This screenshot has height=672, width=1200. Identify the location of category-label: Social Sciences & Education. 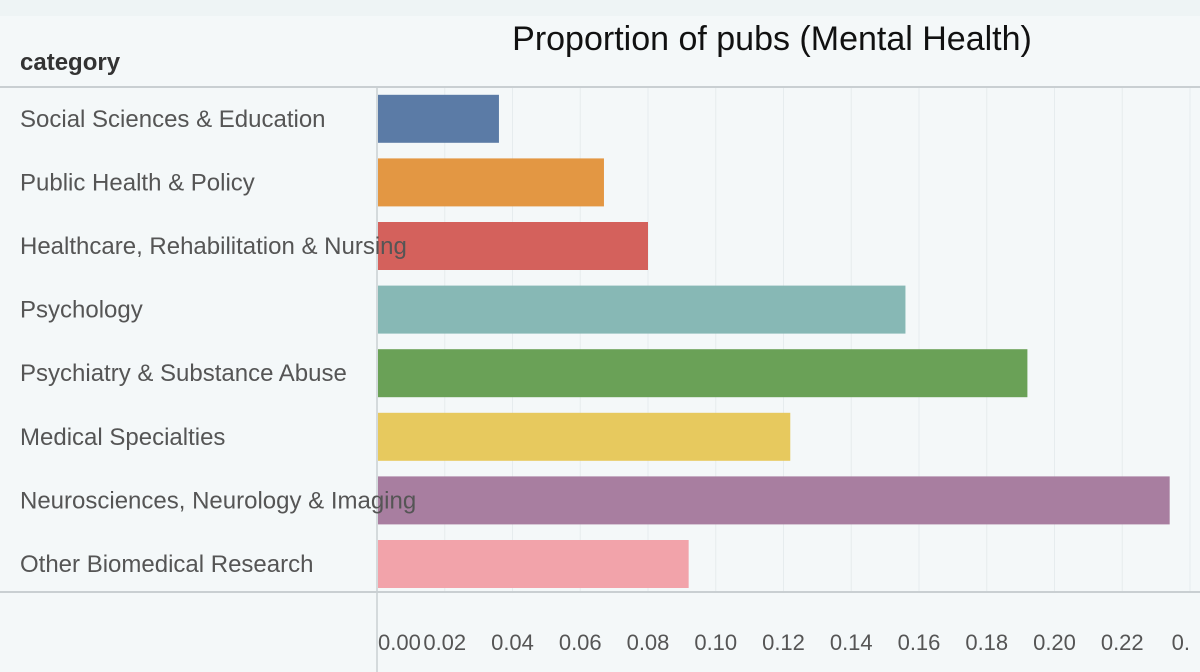
(173, 119).